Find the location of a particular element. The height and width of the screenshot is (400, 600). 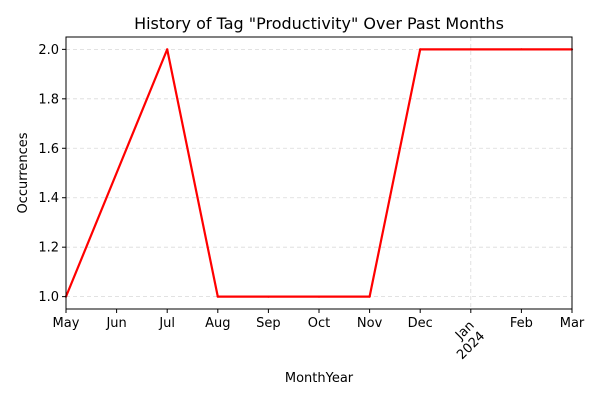

x-tick-label: Jul is located at coordinates (166, 323).